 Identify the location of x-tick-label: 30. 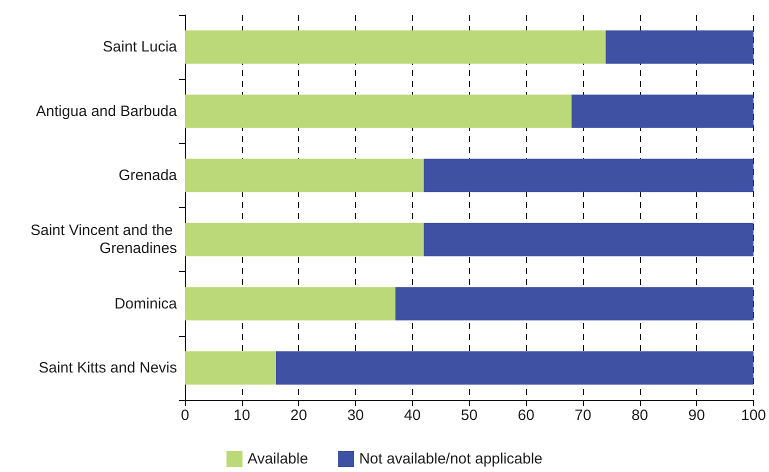
(355, 415).